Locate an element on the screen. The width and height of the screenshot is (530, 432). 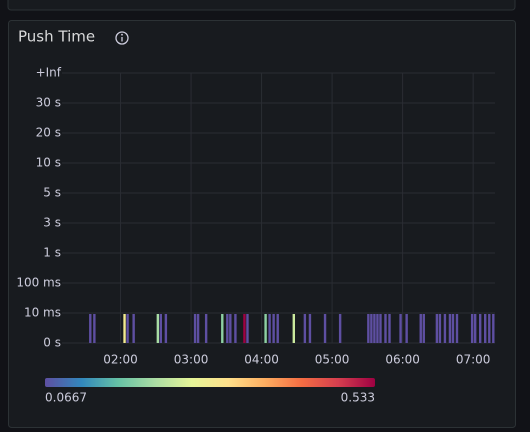
color-scale is located at coordinates (210, 382).